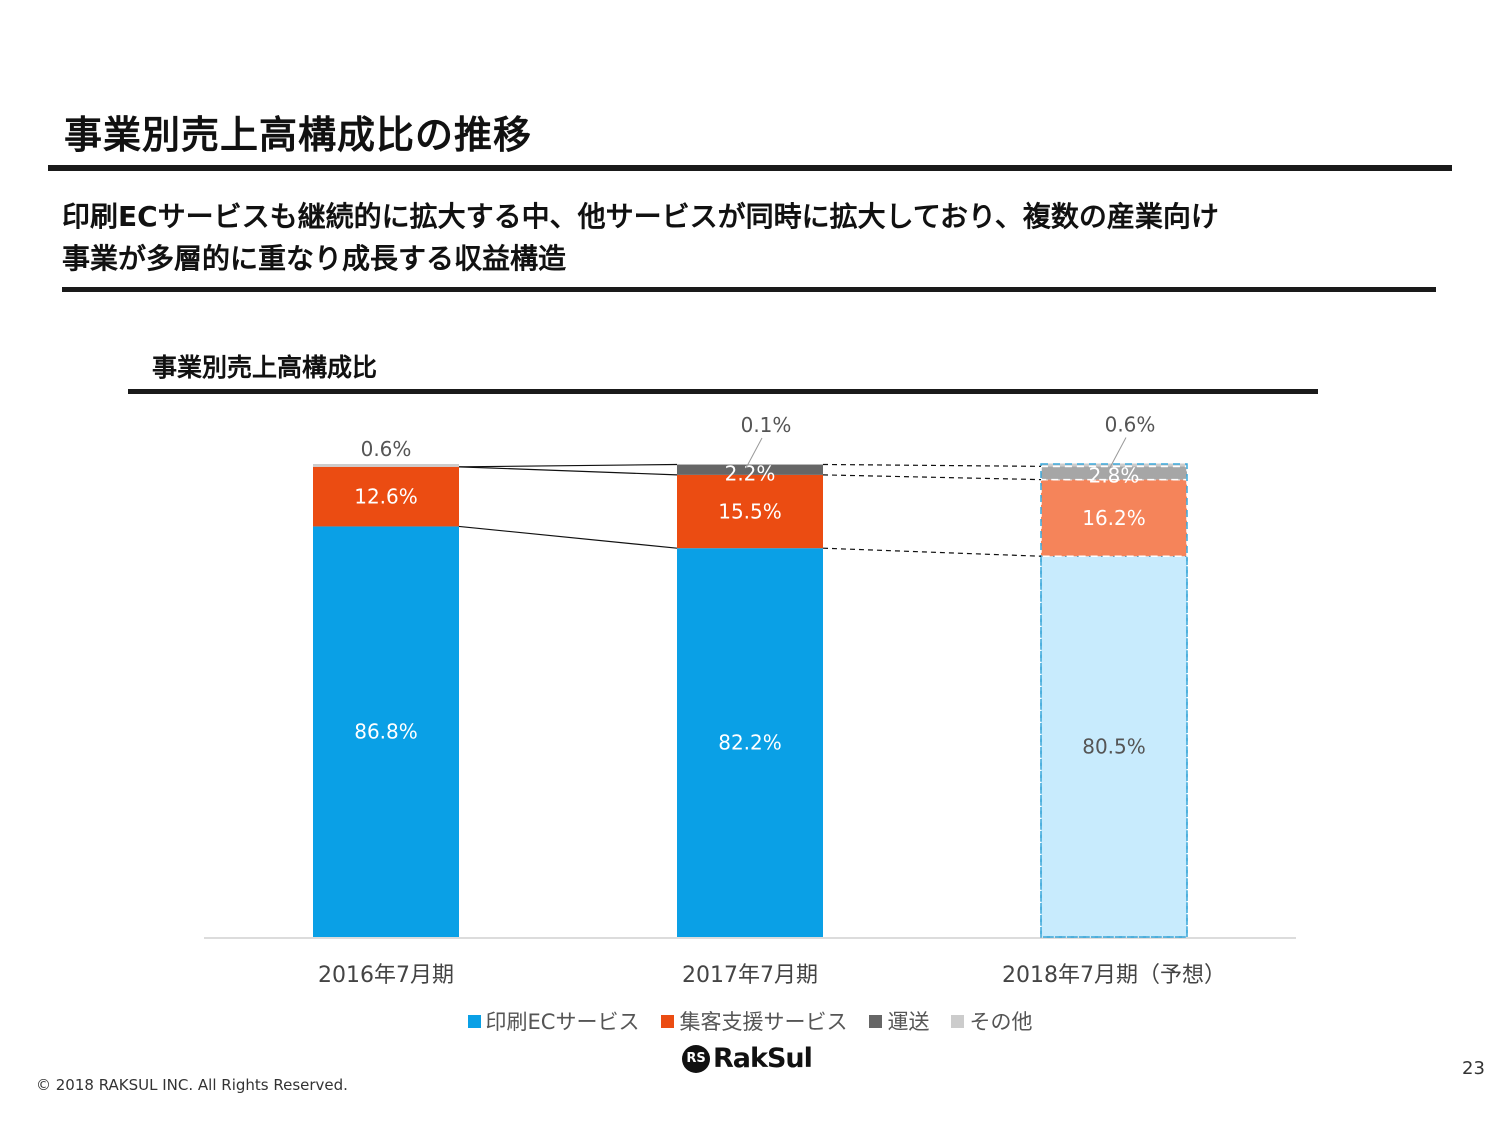  Describe the element at coordinates (749, 289) in the screenshot. I see `subtitle-divider` at that location.